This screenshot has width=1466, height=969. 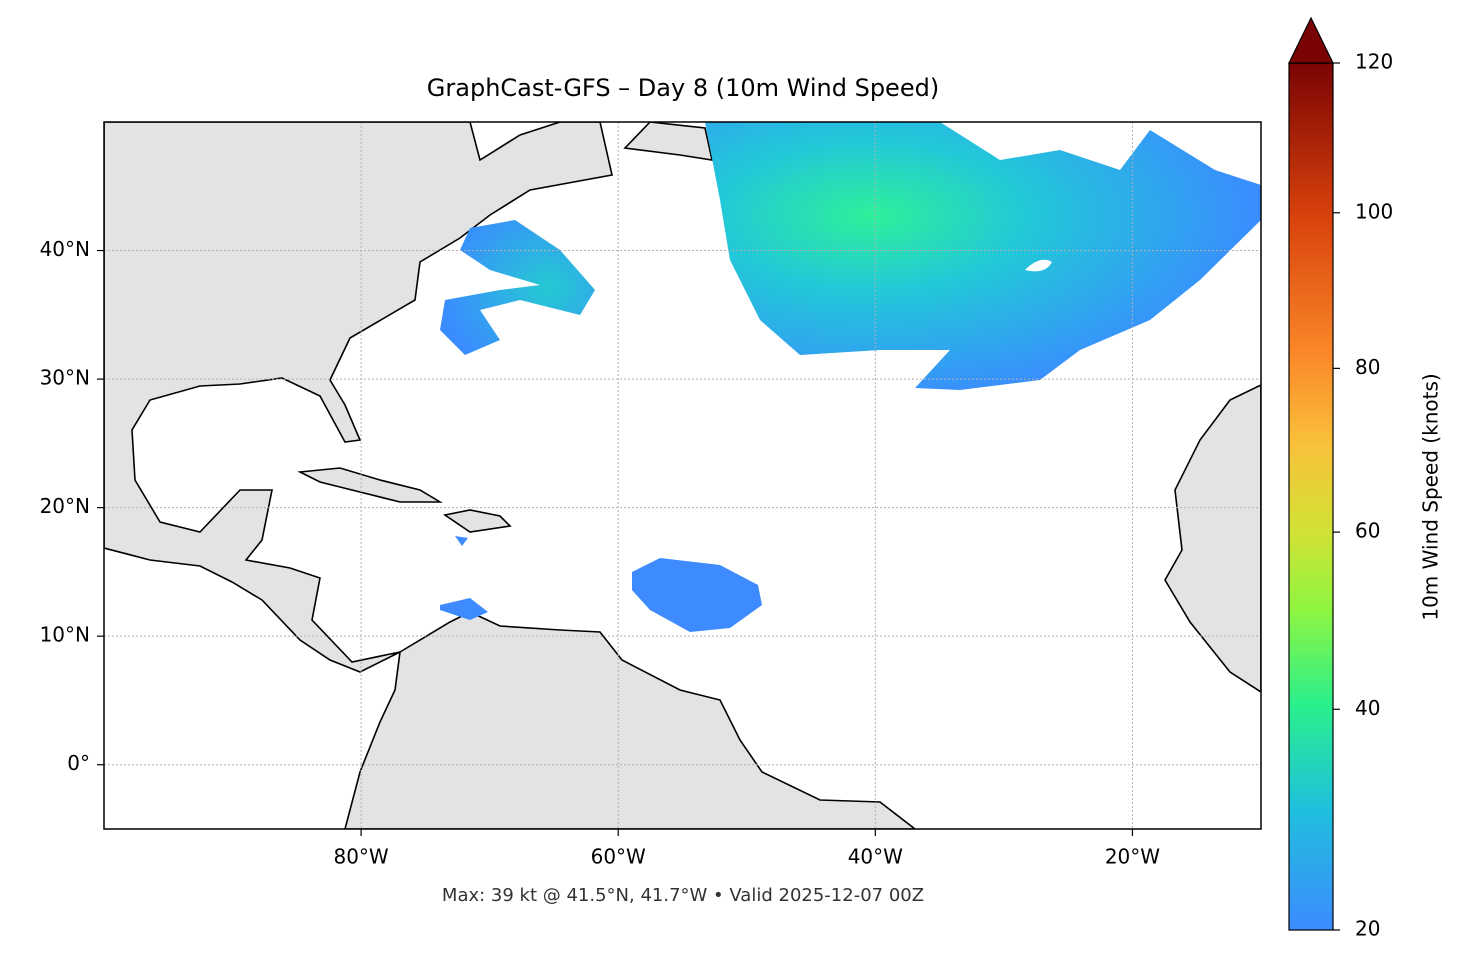 I want to click on y-tick-label: 0°, so click(x=78, y=763).